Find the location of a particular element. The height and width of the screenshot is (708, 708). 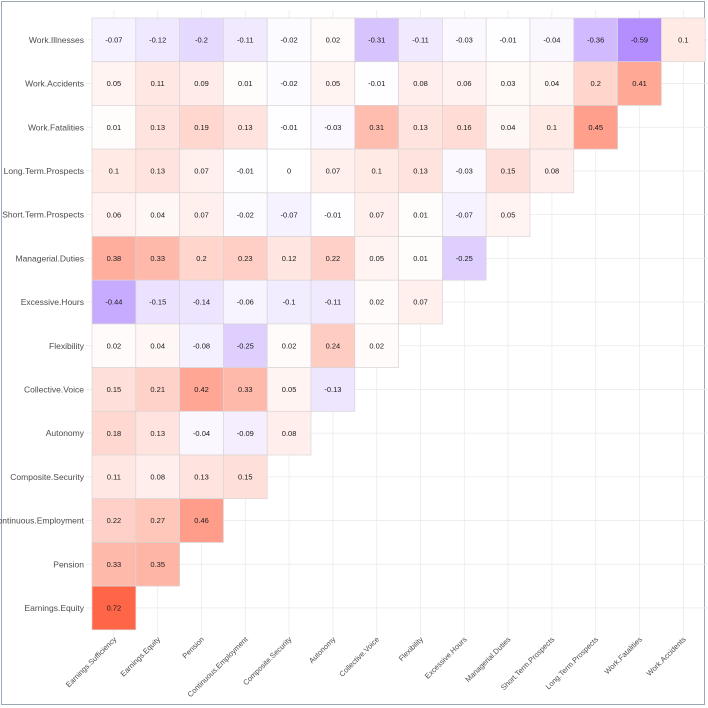

cell-value-label: 0.11 is located at coordinates (158, 83).